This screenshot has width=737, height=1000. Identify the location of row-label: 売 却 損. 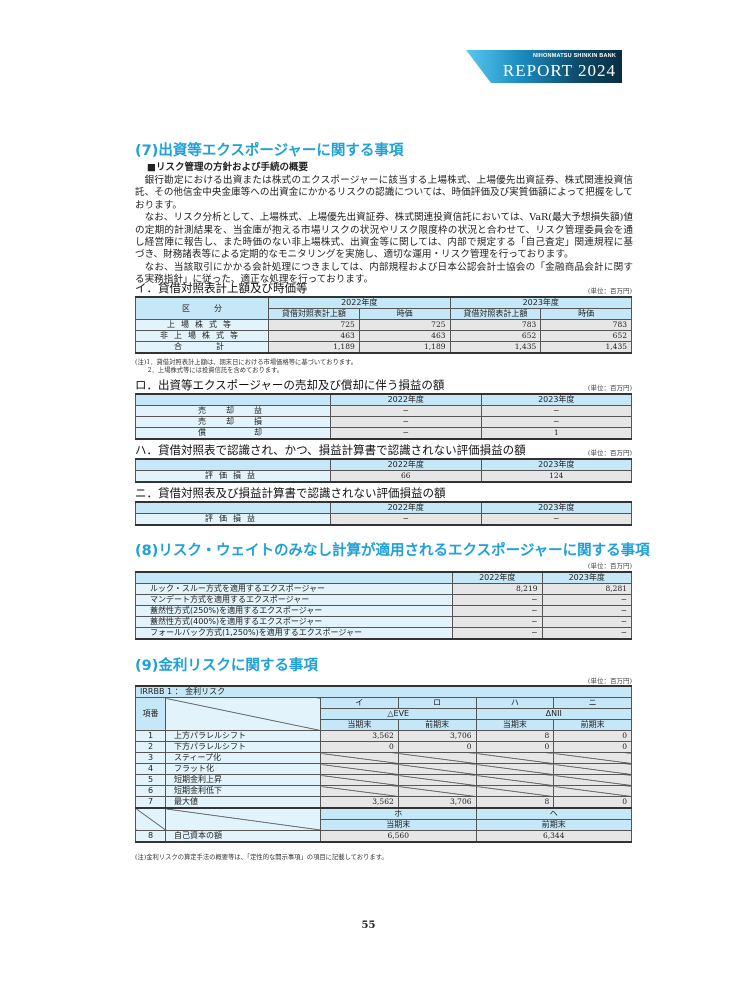
(233, 422).